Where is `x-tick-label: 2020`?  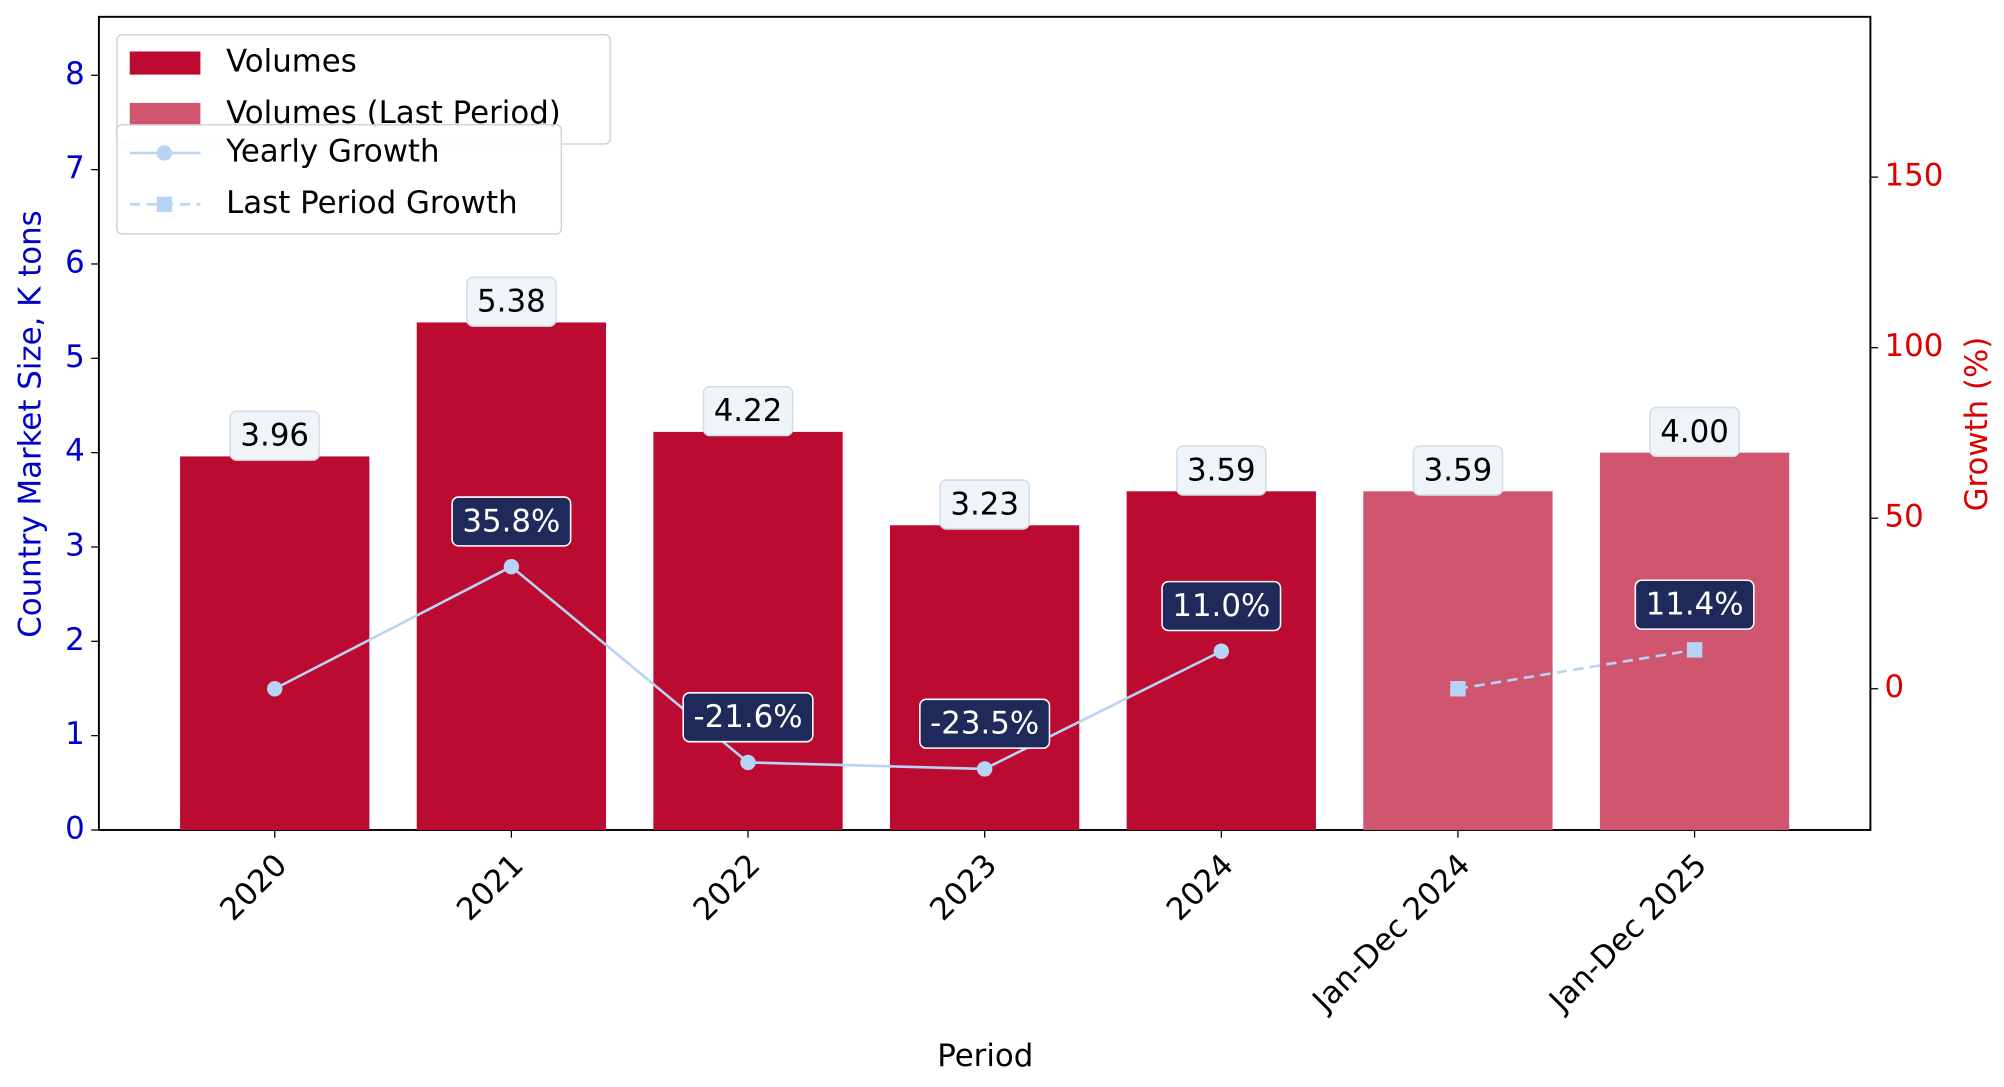
x-tick-label: 2020 is located at coordinates (253, 887).